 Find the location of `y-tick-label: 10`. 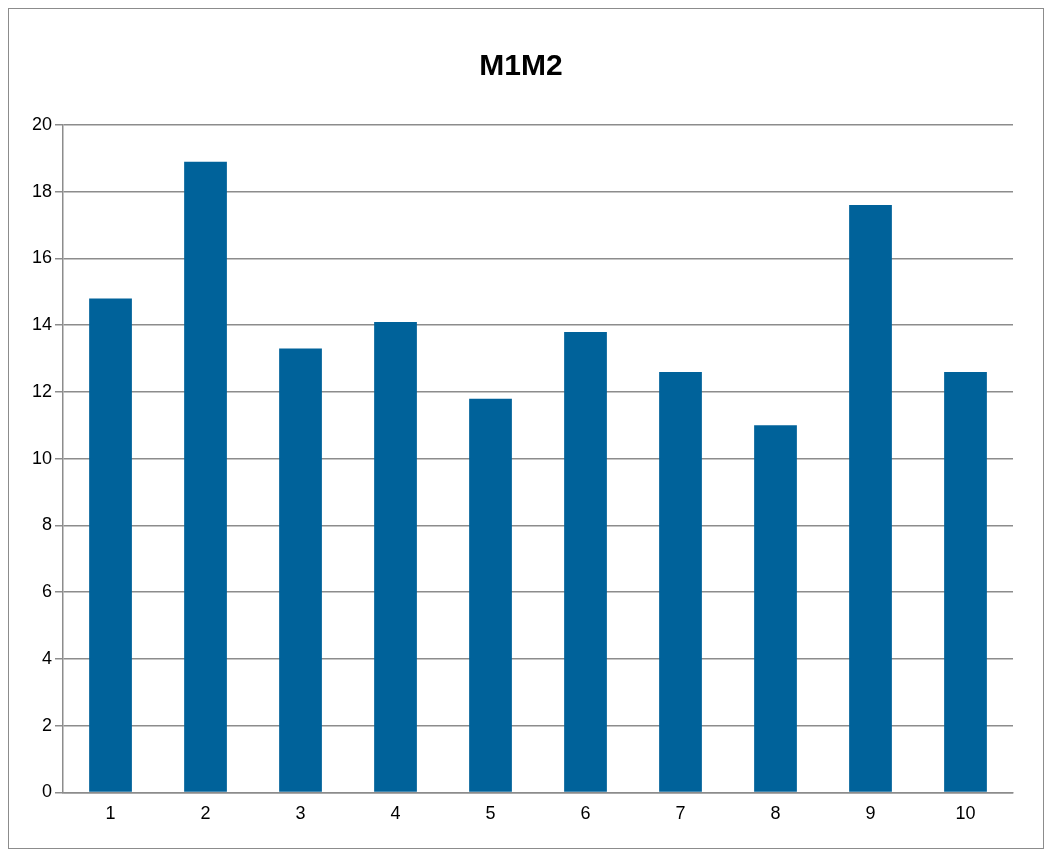

y-tick-label: 10 is located at coordinates (42, 457).